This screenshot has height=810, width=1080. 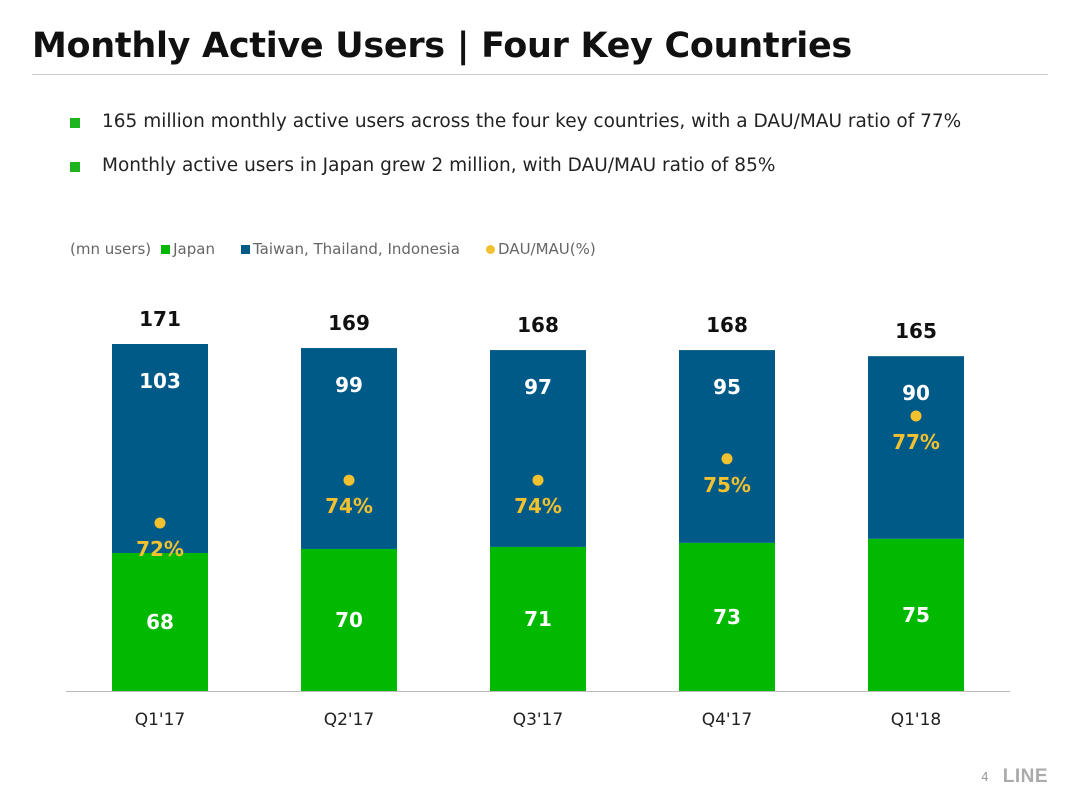 What do you see at coordinates (916, 331) in the screenshot?
I see `total-label-4: 165` at bounding box center [916, 331].